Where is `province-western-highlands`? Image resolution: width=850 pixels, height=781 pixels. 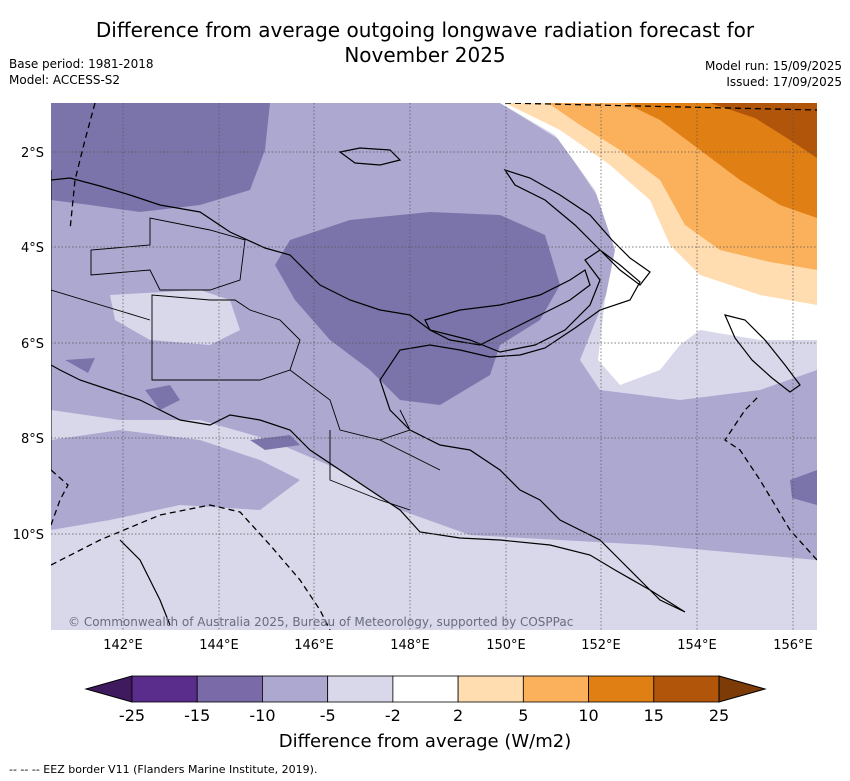
province-western-highlands is located at coordinates (226, 337).